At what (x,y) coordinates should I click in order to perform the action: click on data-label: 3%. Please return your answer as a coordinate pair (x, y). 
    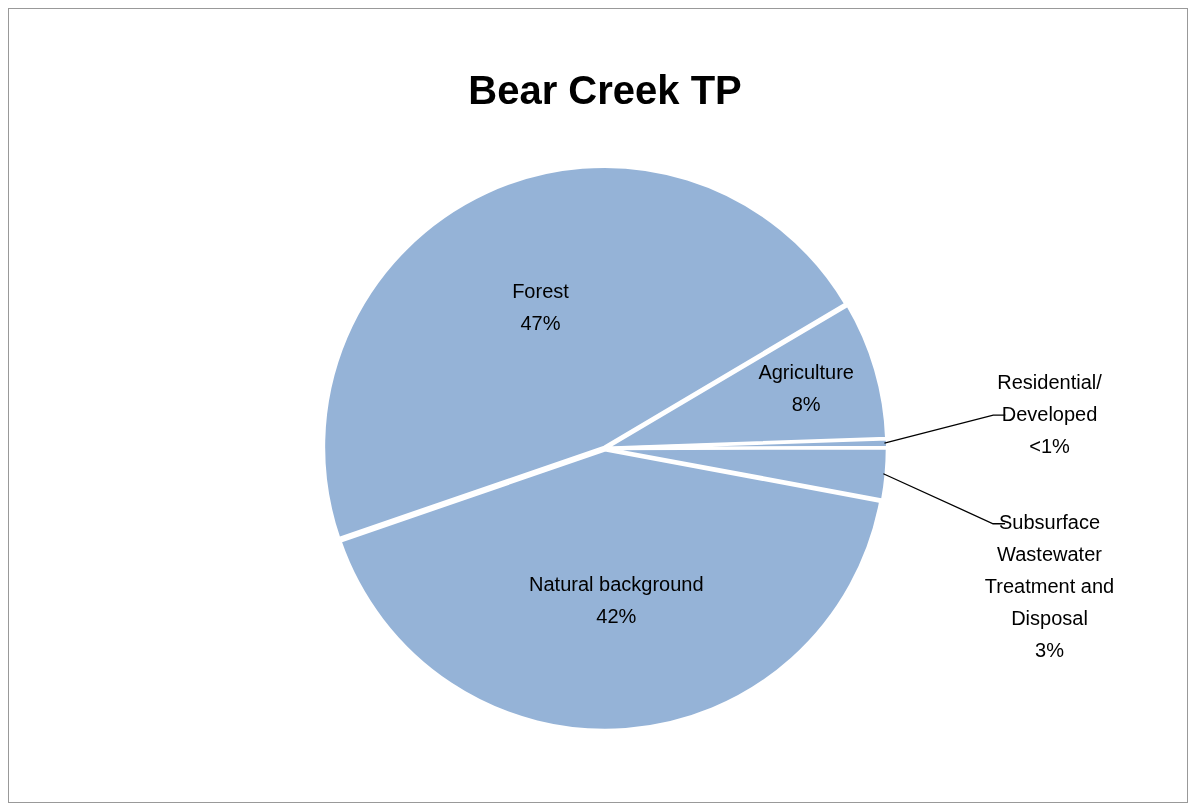
    Looking at the image, I should click on (1050, 650).